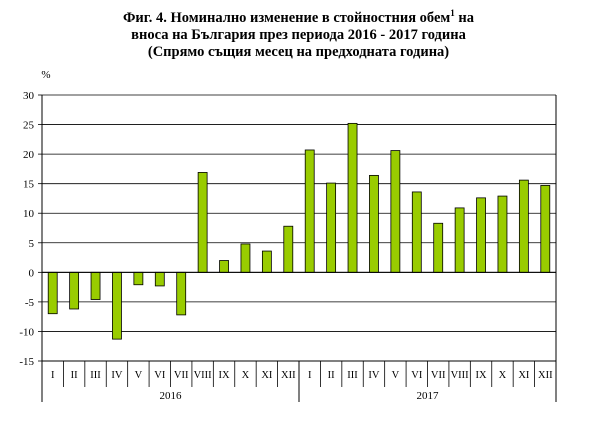 The width and height of the screenshot is (597, 428). What do you see at coordinates (29, 185) in the screenshot?
I see `y-tick-label: 15` at bounding box center [29, 185].